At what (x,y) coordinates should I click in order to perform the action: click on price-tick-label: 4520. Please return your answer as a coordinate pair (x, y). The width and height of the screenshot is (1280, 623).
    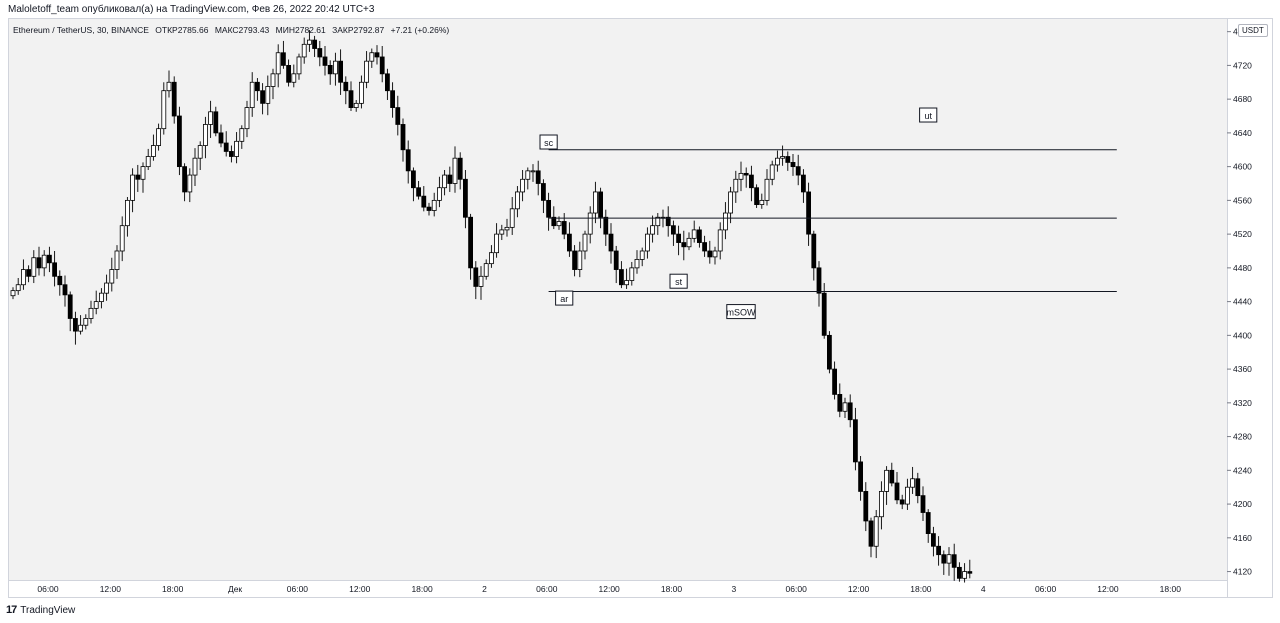
    Looking at the image, I should click on (1242, 234).